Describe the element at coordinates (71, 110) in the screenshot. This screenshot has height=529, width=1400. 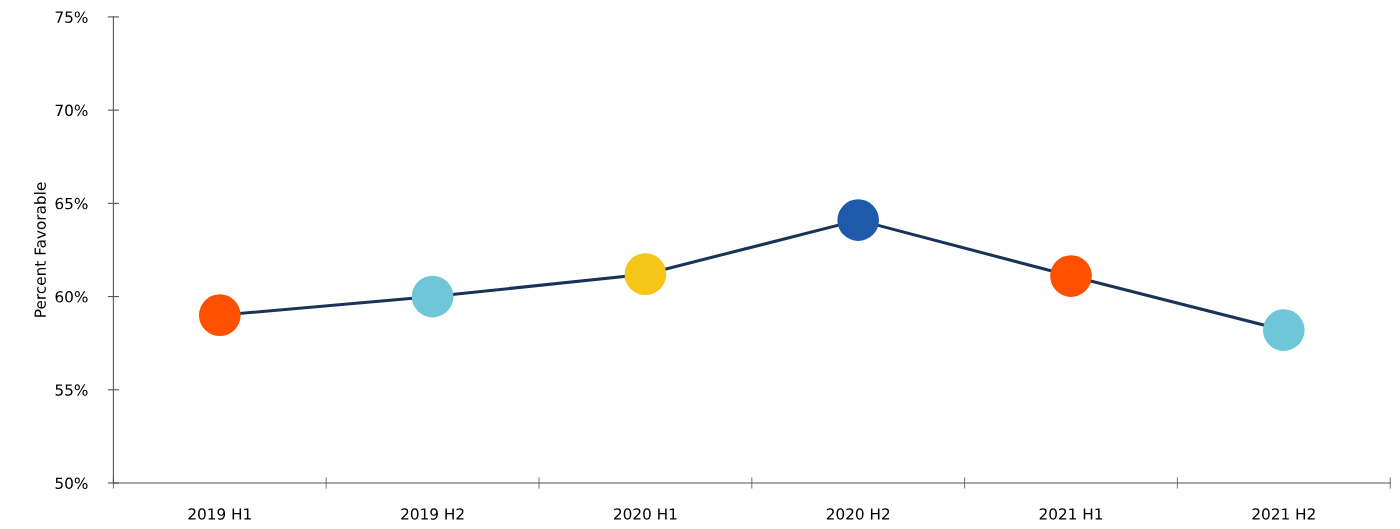
I see `y-tick-label: 70%` at that location.